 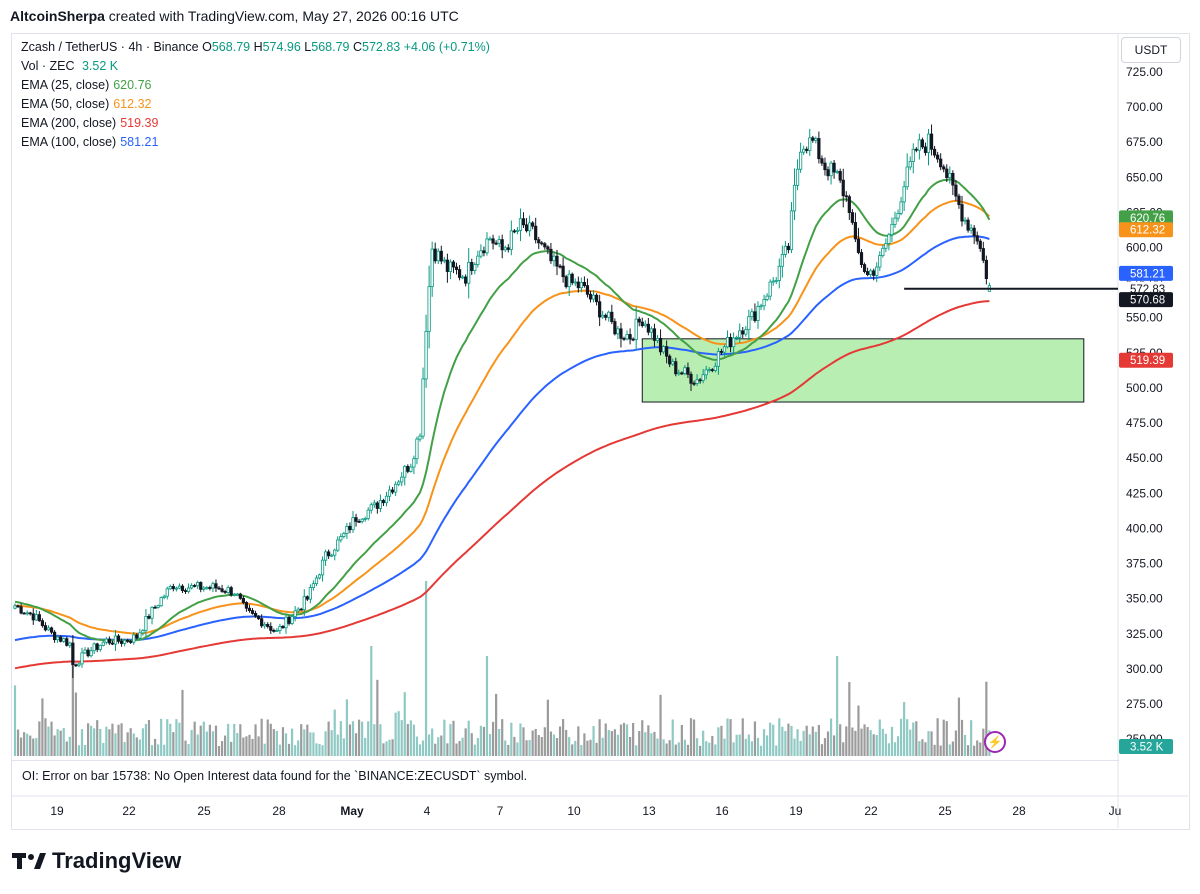 What do you see at coordinates (1151, 50) in the screenshot?
I see `currency-selector: USDT` at bounding box center [1151, 50].